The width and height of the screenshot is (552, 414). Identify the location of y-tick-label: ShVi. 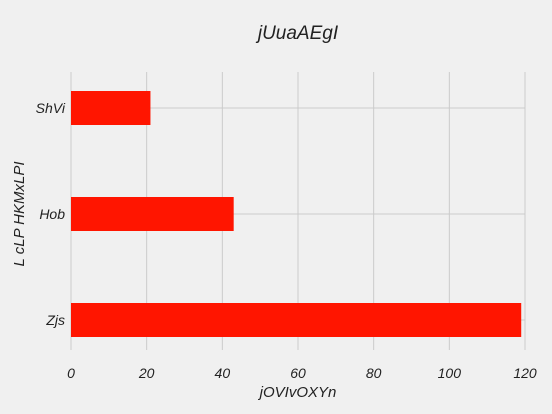
(51, 108).